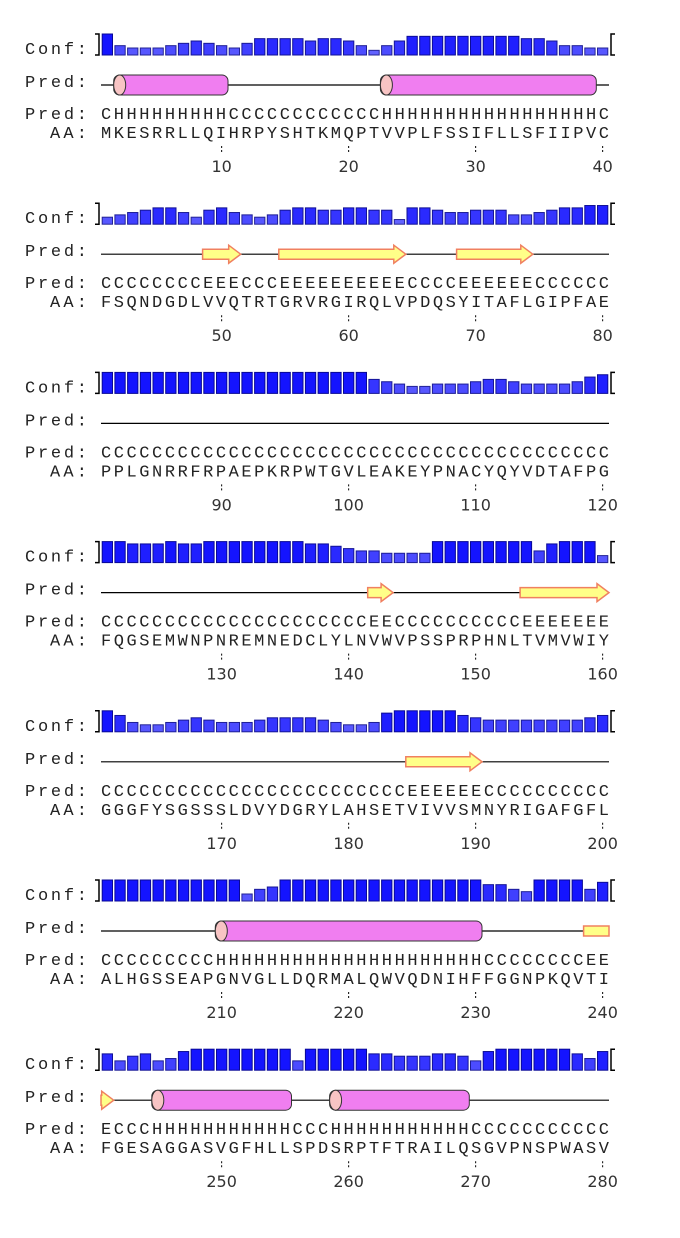 The height and width of the screenshot is (1238, 680). Describe the element at coordinates (399, 1100) in the screenshot. I see `helix` at that location.